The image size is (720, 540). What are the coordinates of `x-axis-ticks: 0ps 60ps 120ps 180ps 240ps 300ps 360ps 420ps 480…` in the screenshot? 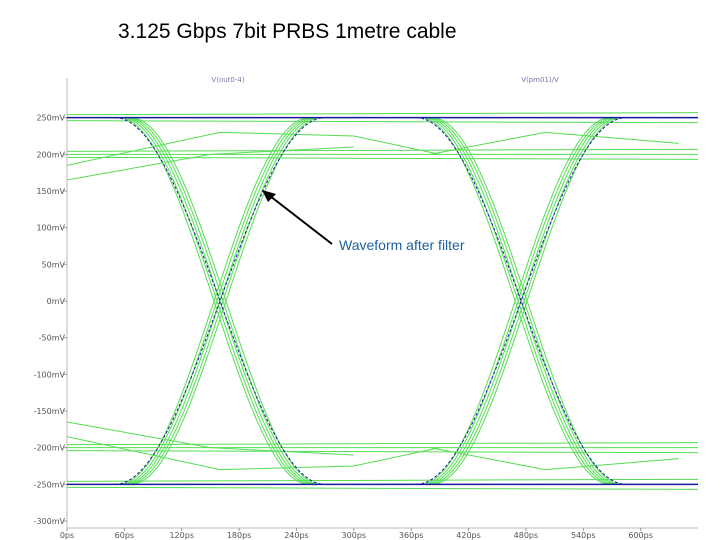 It's located at (356, 534).